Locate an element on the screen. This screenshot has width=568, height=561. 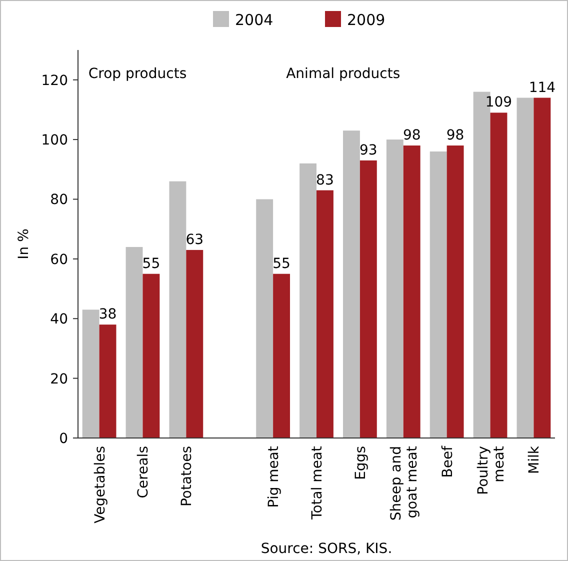
y-axis-title: In % is located at coordinates (24, 244).